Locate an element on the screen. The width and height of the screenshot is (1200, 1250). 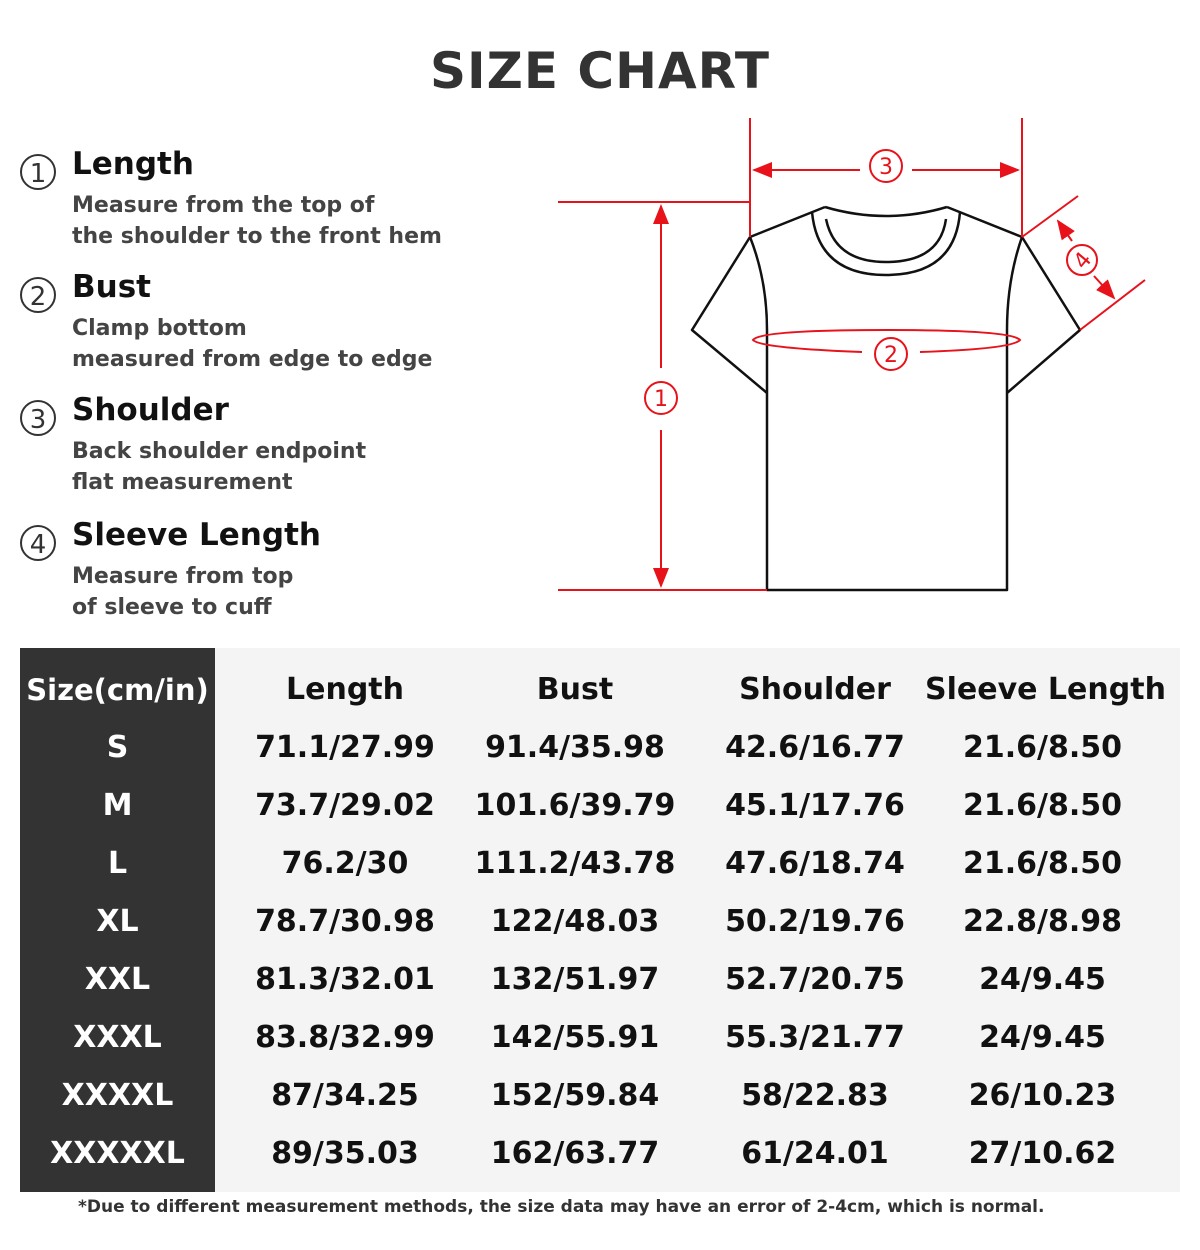
table-cell: 76.2/30 is located at coordinates (345, 863).